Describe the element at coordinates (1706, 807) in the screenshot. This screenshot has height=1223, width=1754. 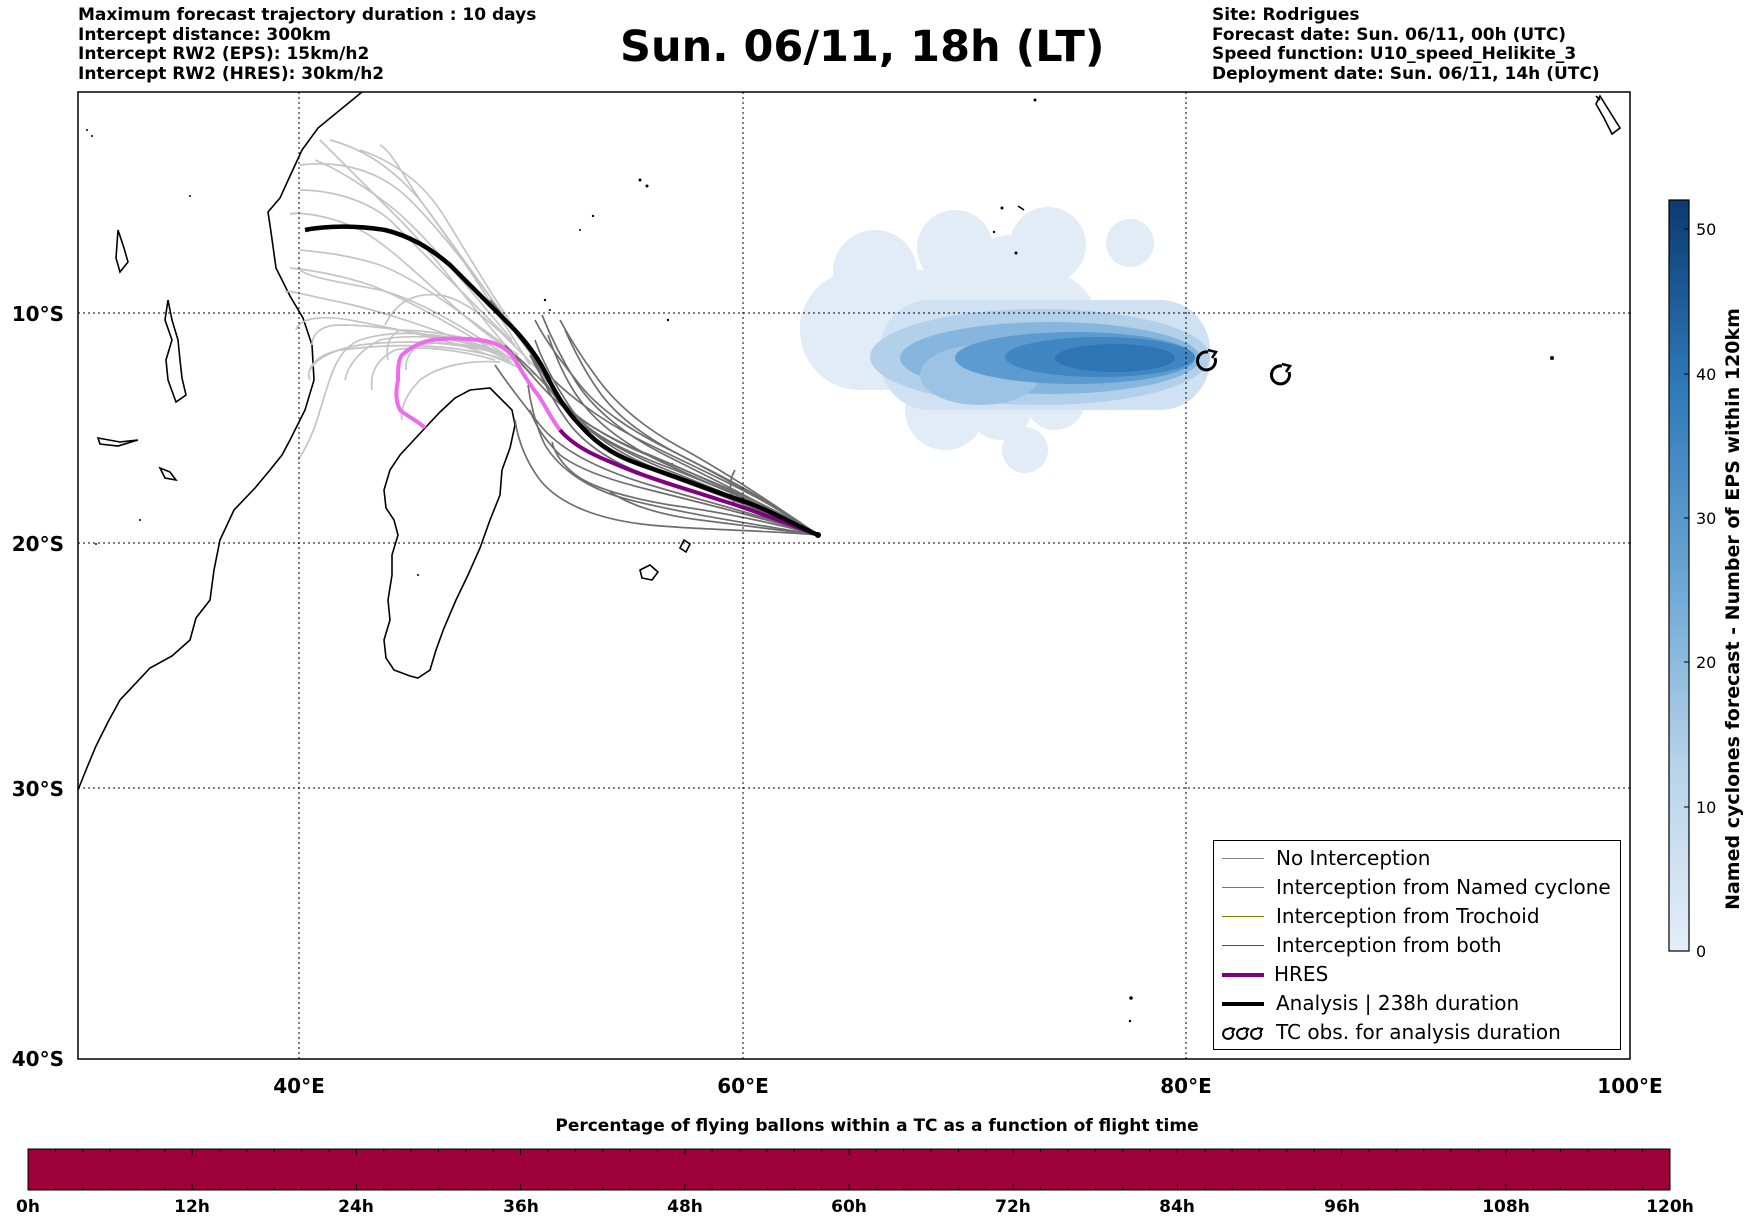
I see `colorbar-tick-10: 10` at that location.